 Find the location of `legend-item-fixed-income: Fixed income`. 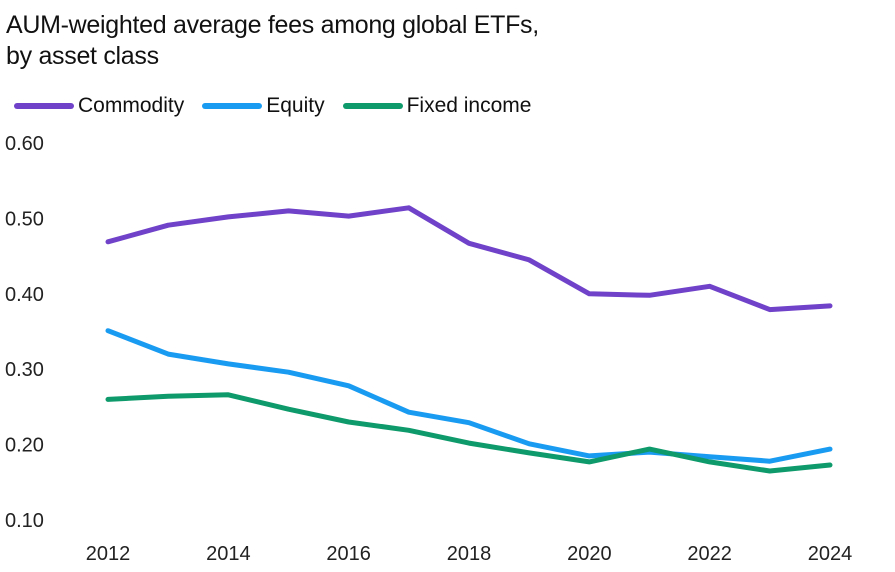

legend-item-fixed-income: Fixed income is located at coordinates (437, 106).